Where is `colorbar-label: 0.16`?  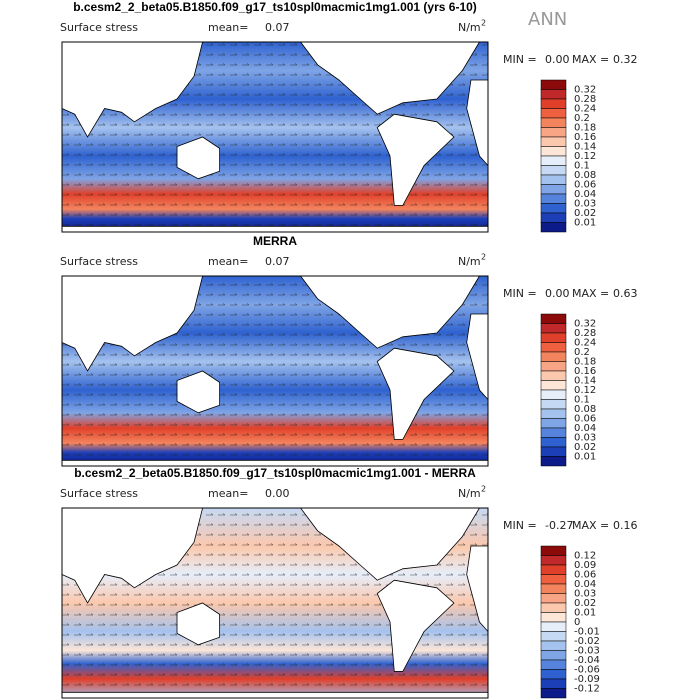 colorbar-label: 0.16 is located at coordinates (585, 137).